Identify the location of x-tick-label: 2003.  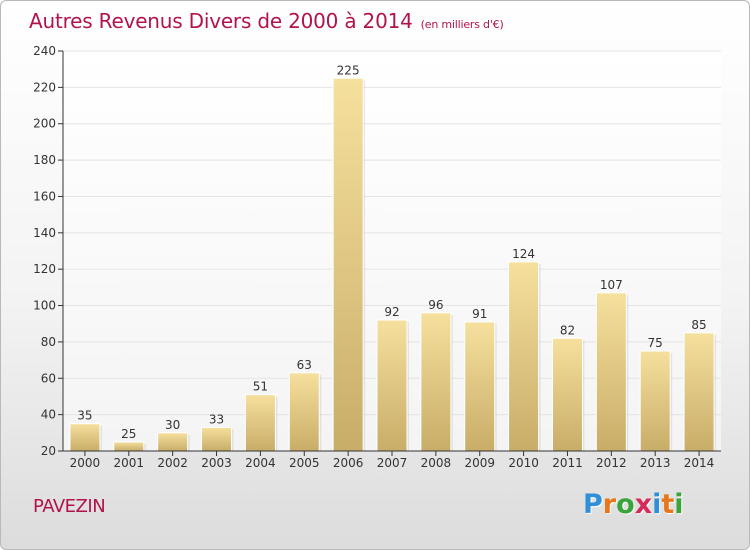
(216, 463).